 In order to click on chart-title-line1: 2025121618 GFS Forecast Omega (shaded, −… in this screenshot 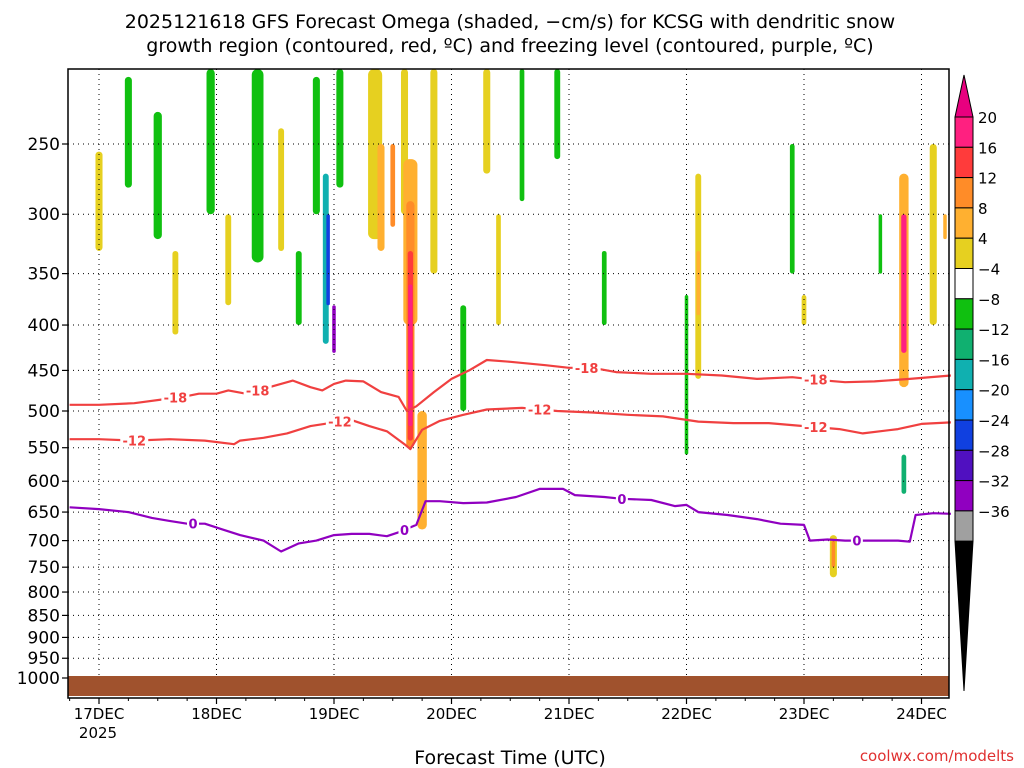, I will do `click(510, 22)`.